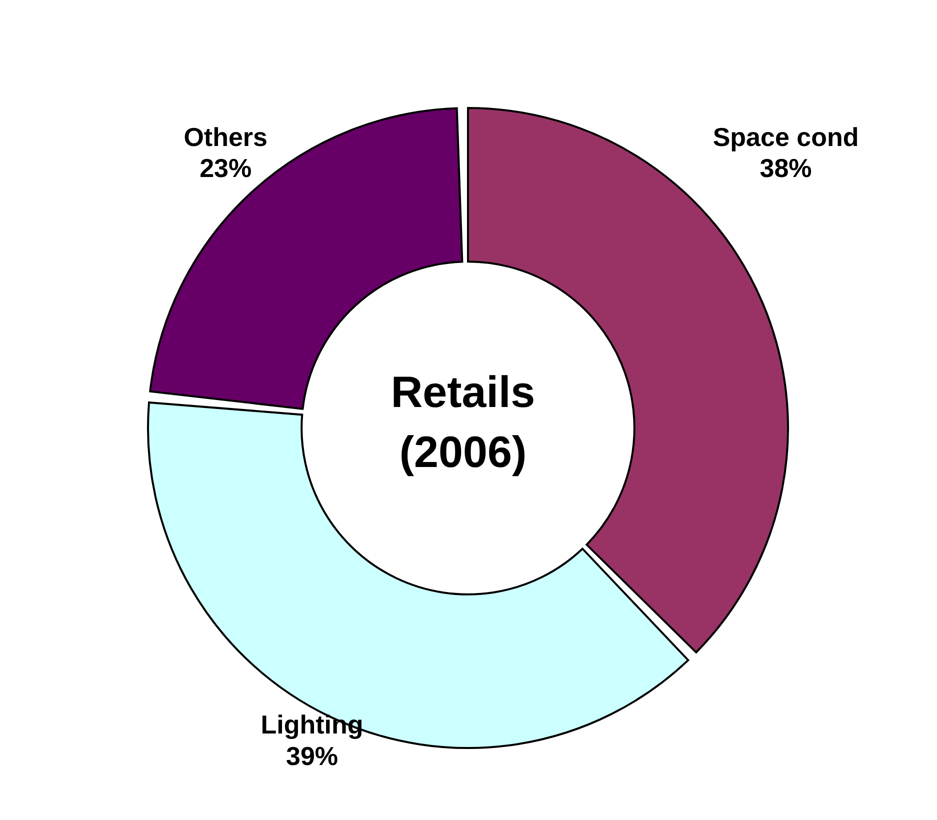 This screenshot has width=937, height=820. Describe the element at coordinates (312, 755) in the screenshot. I see `data-label: 39%` at that location.